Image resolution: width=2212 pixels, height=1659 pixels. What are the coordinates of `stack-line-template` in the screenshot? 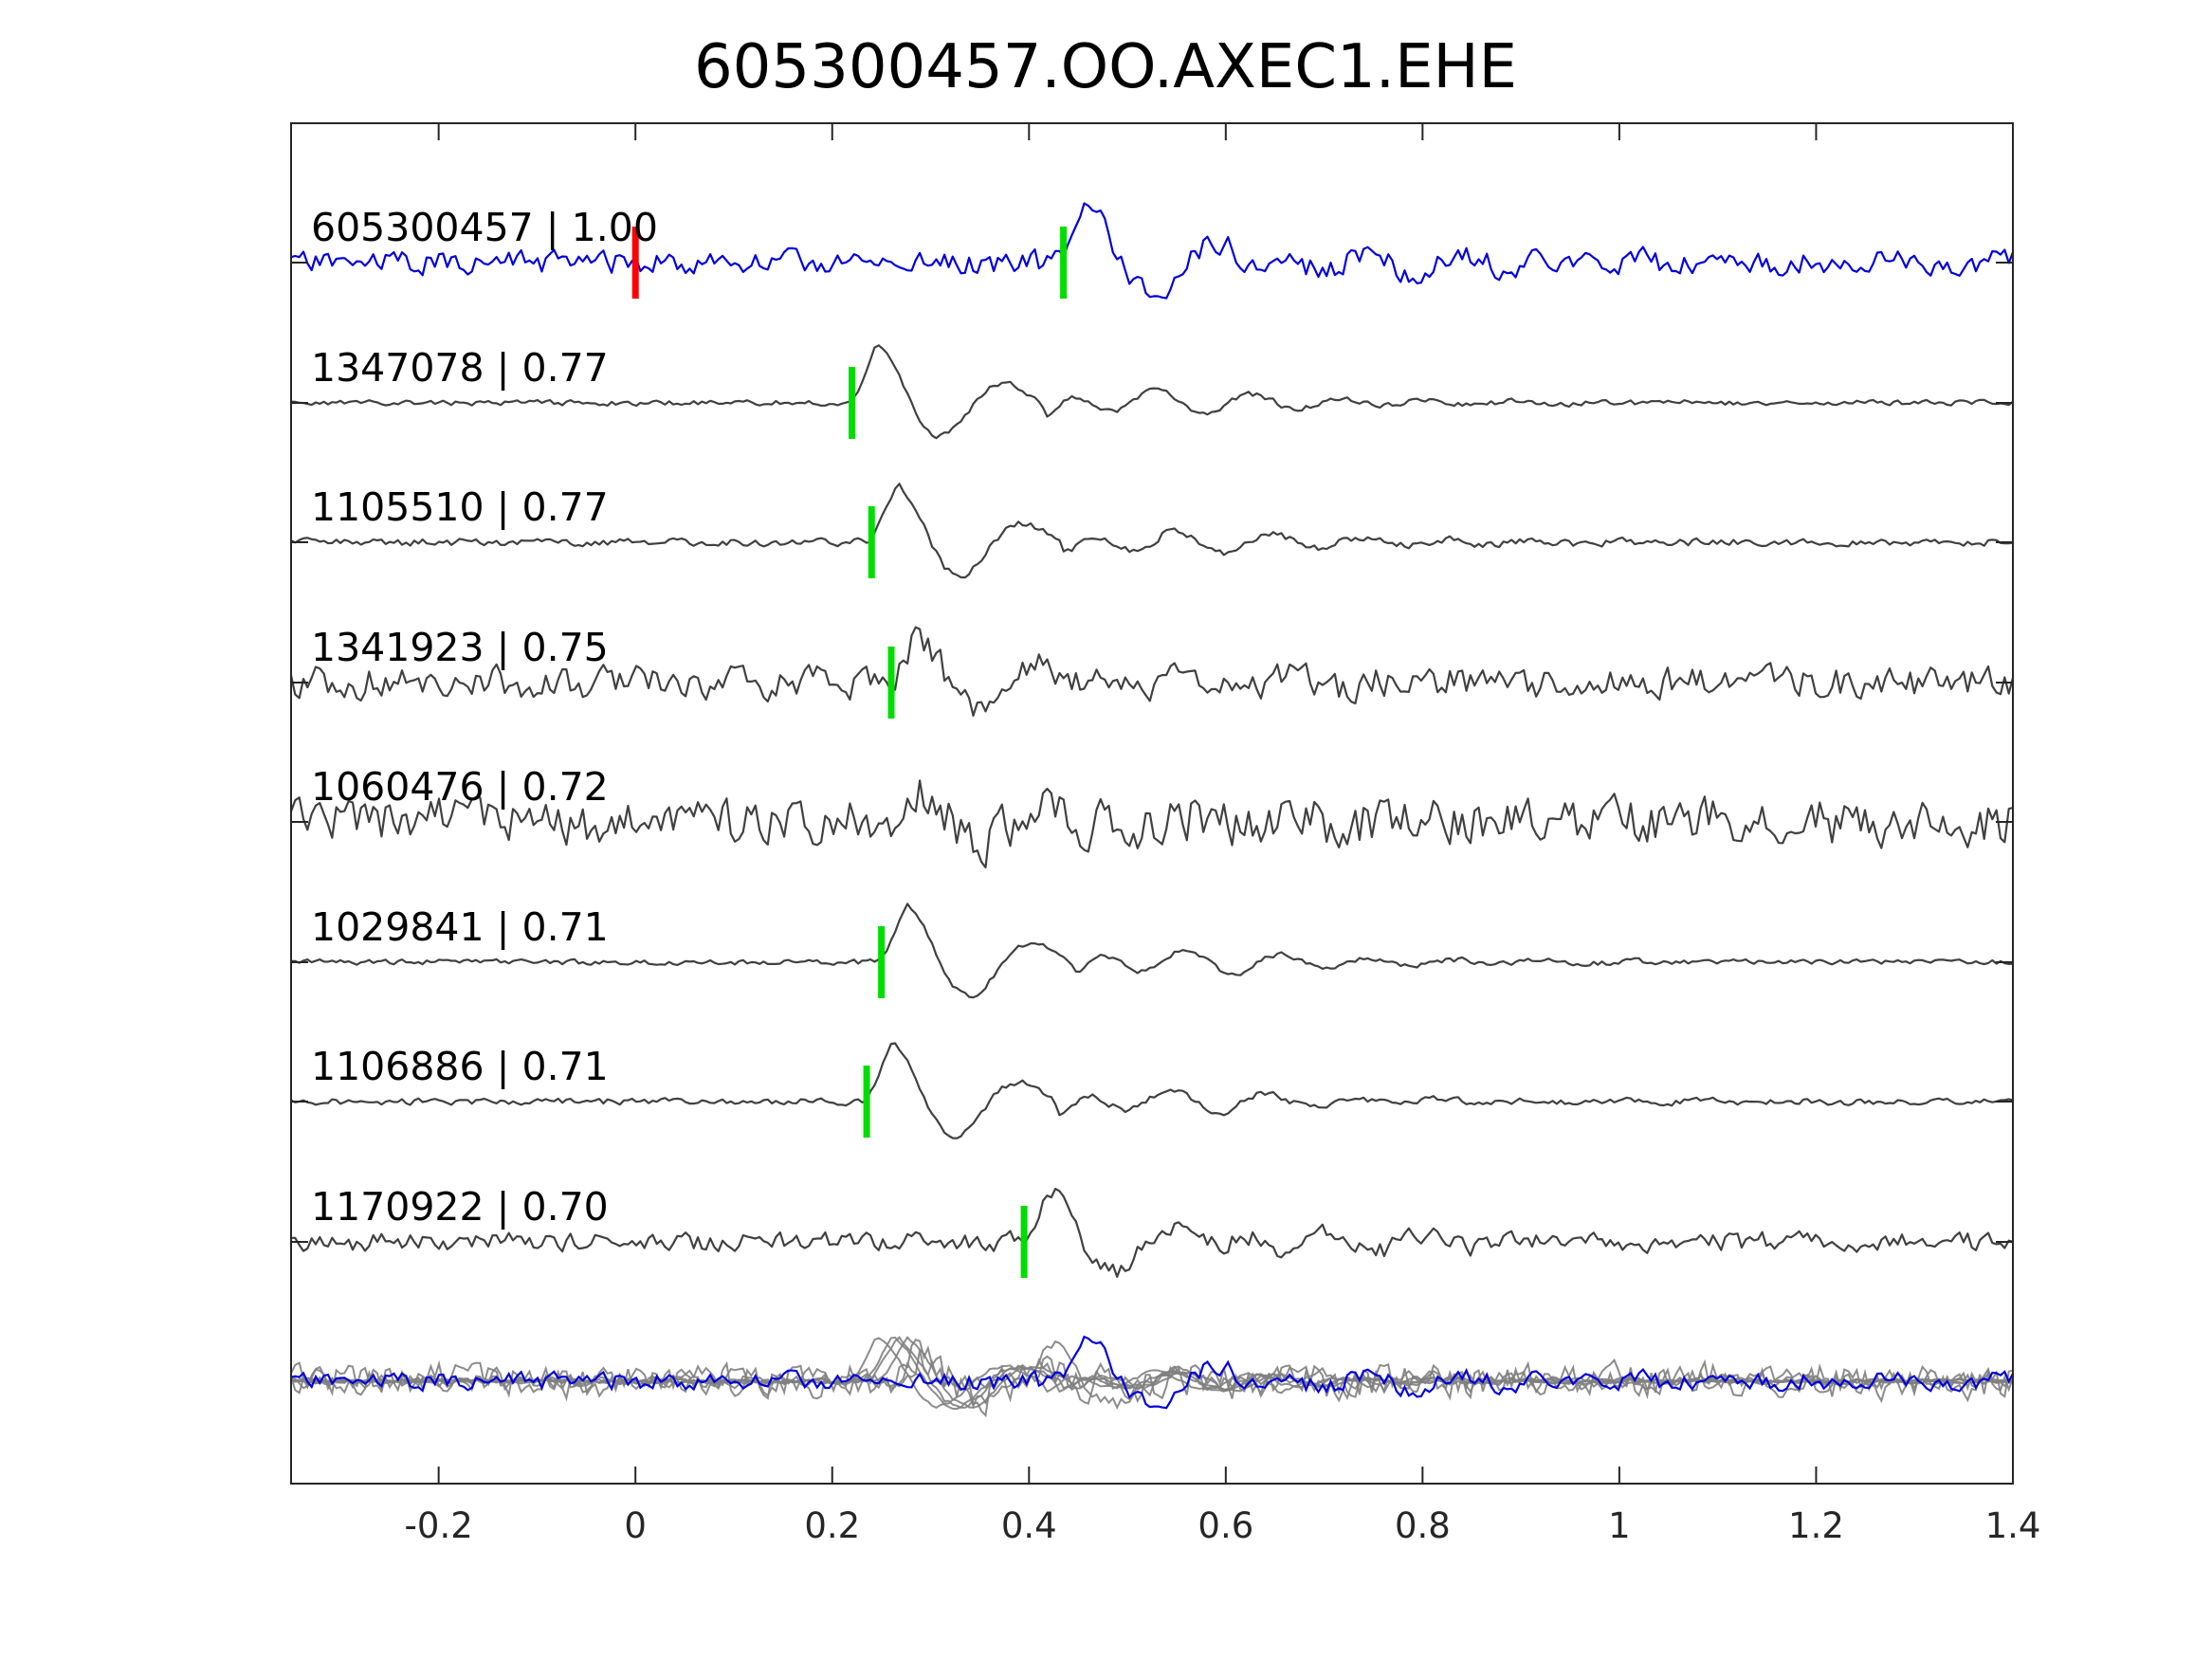 It's located at (1152, 1372).